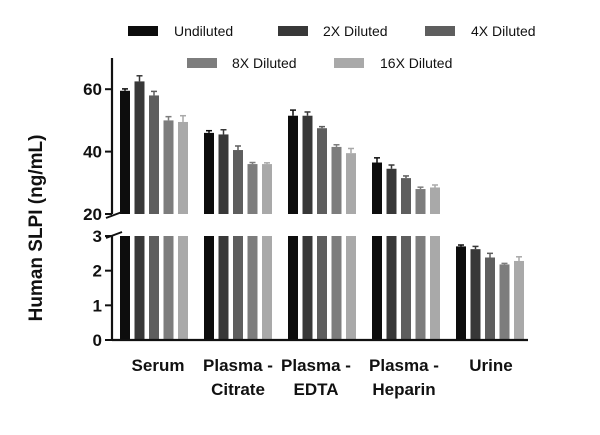 This screenshot has width=600, height=435. Describe the element at coordinates (203, 31) in the screenshot. I see `legend-label: Undiluted` at that location.